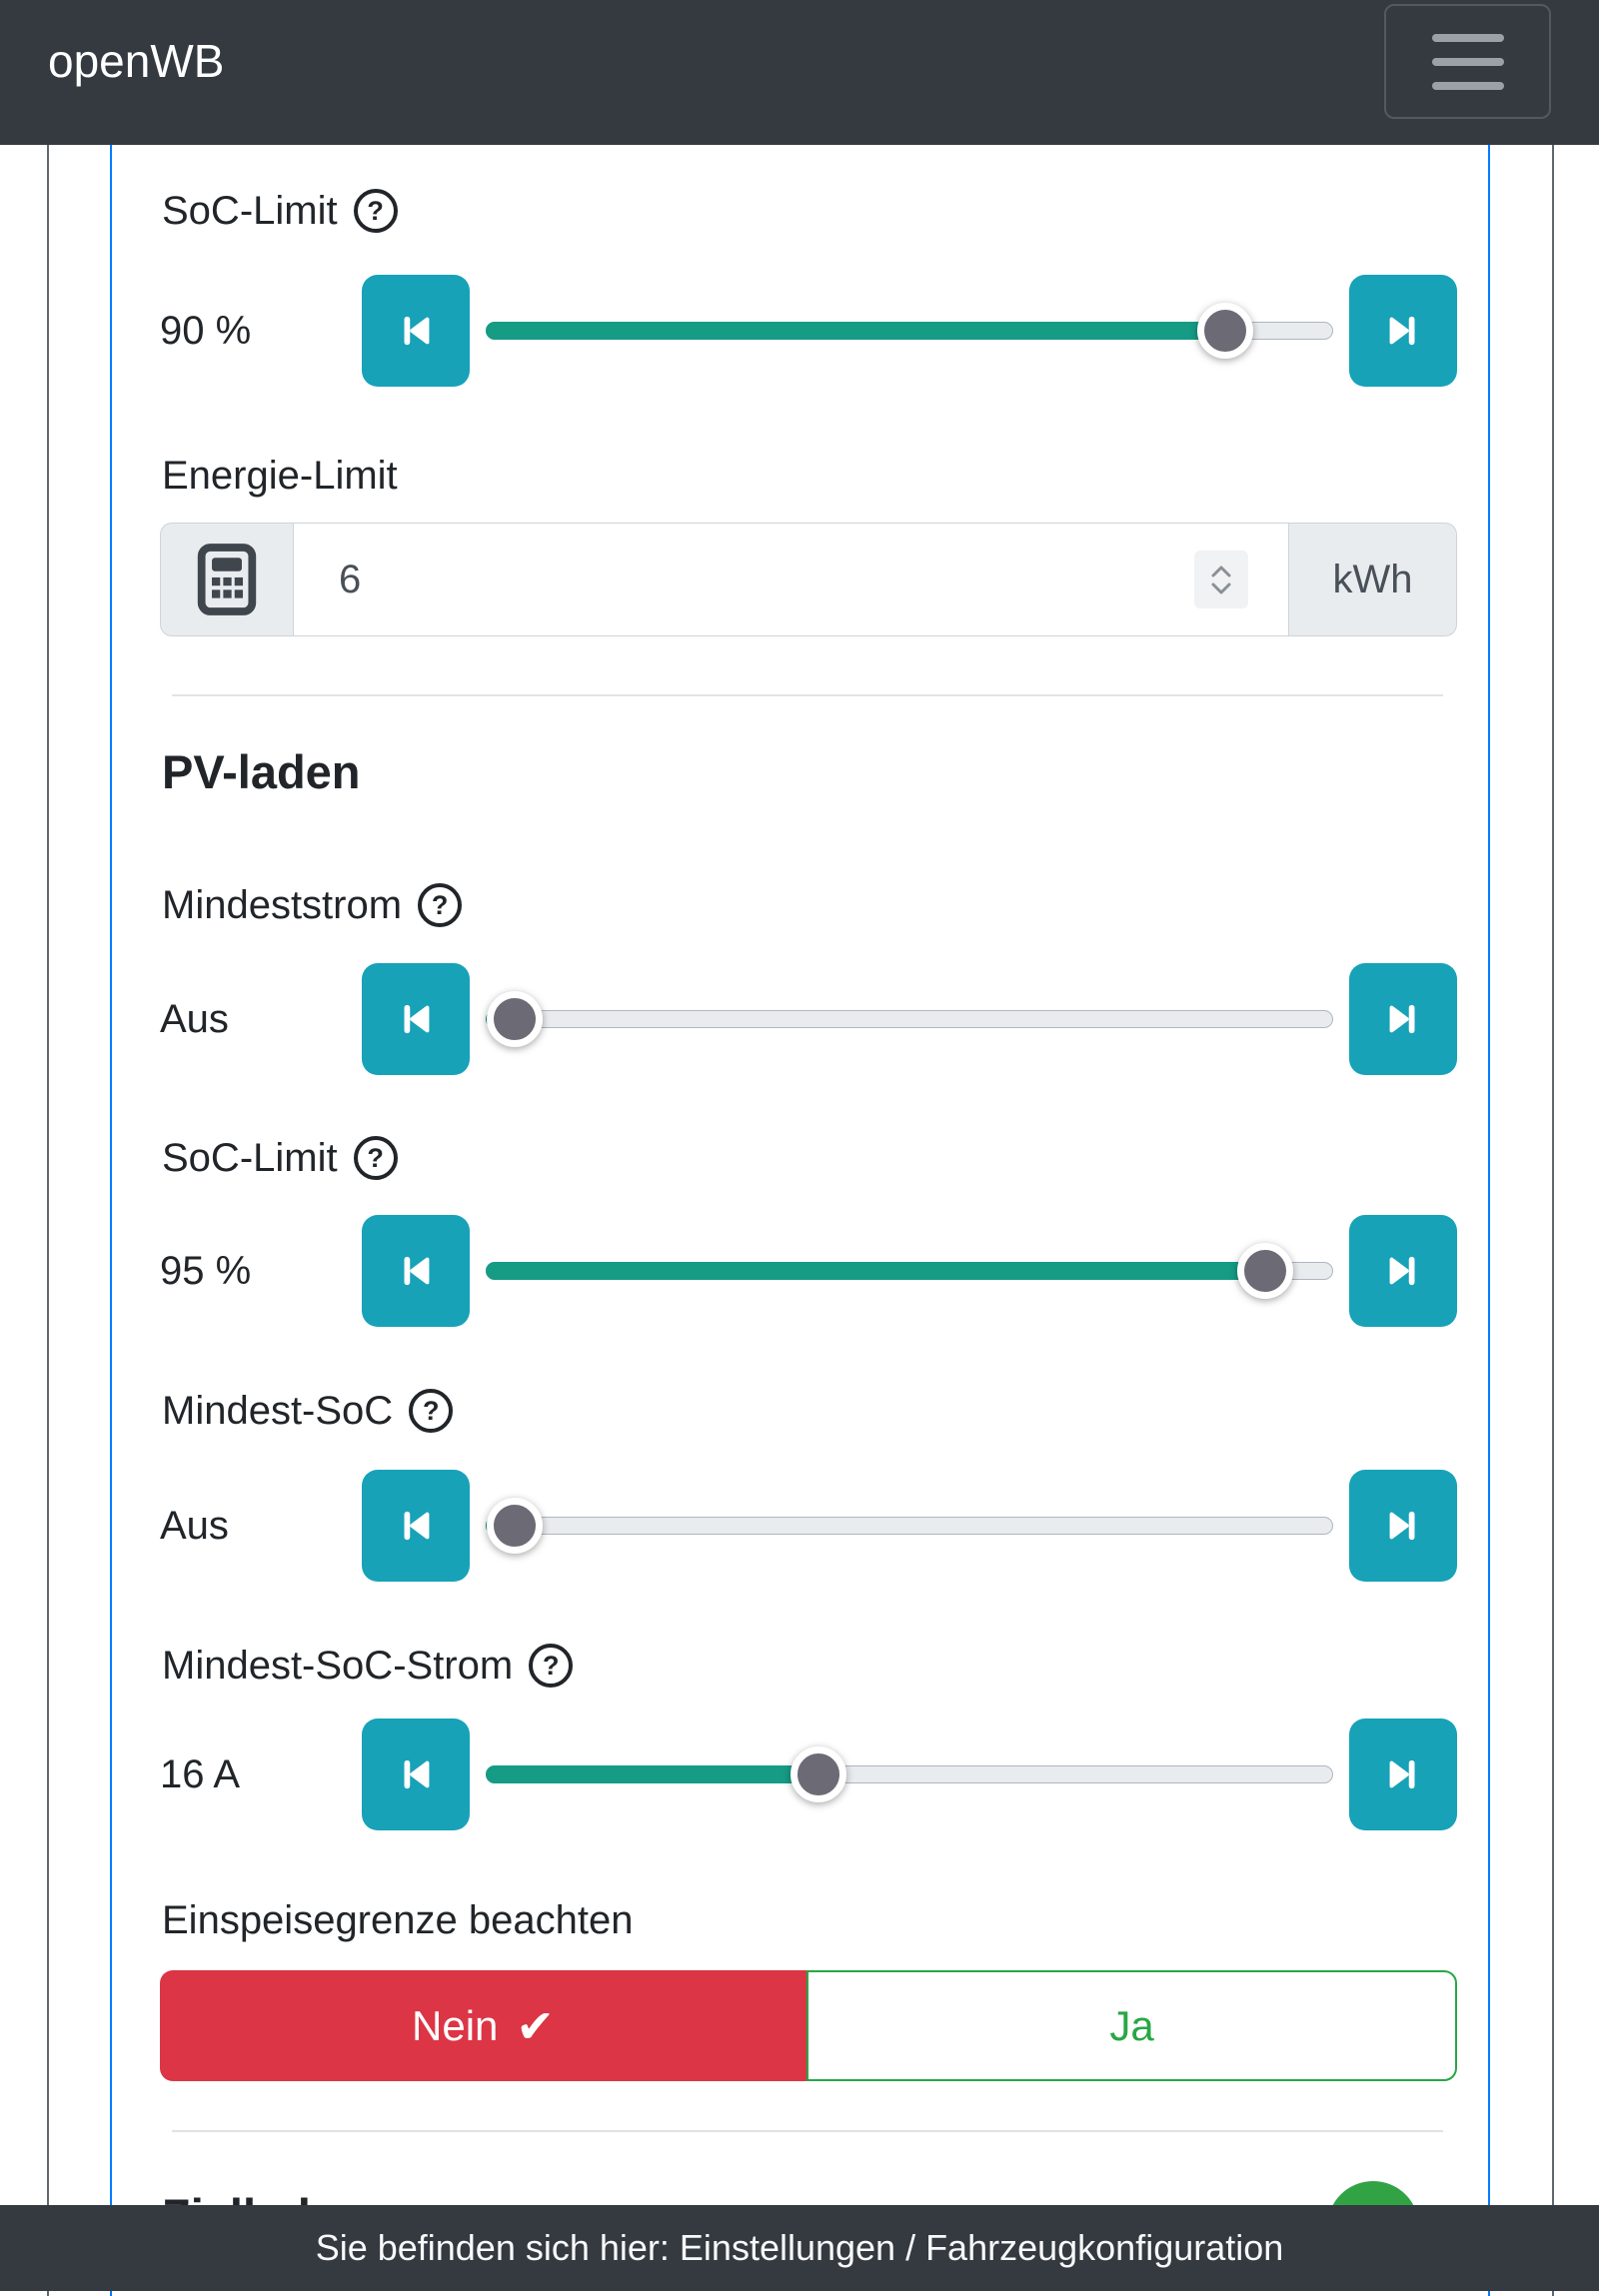 The image size is (1599, 2296). I want to click on mindest-soc-label-row: Mindest-SoC ?, so click(308, 1411).